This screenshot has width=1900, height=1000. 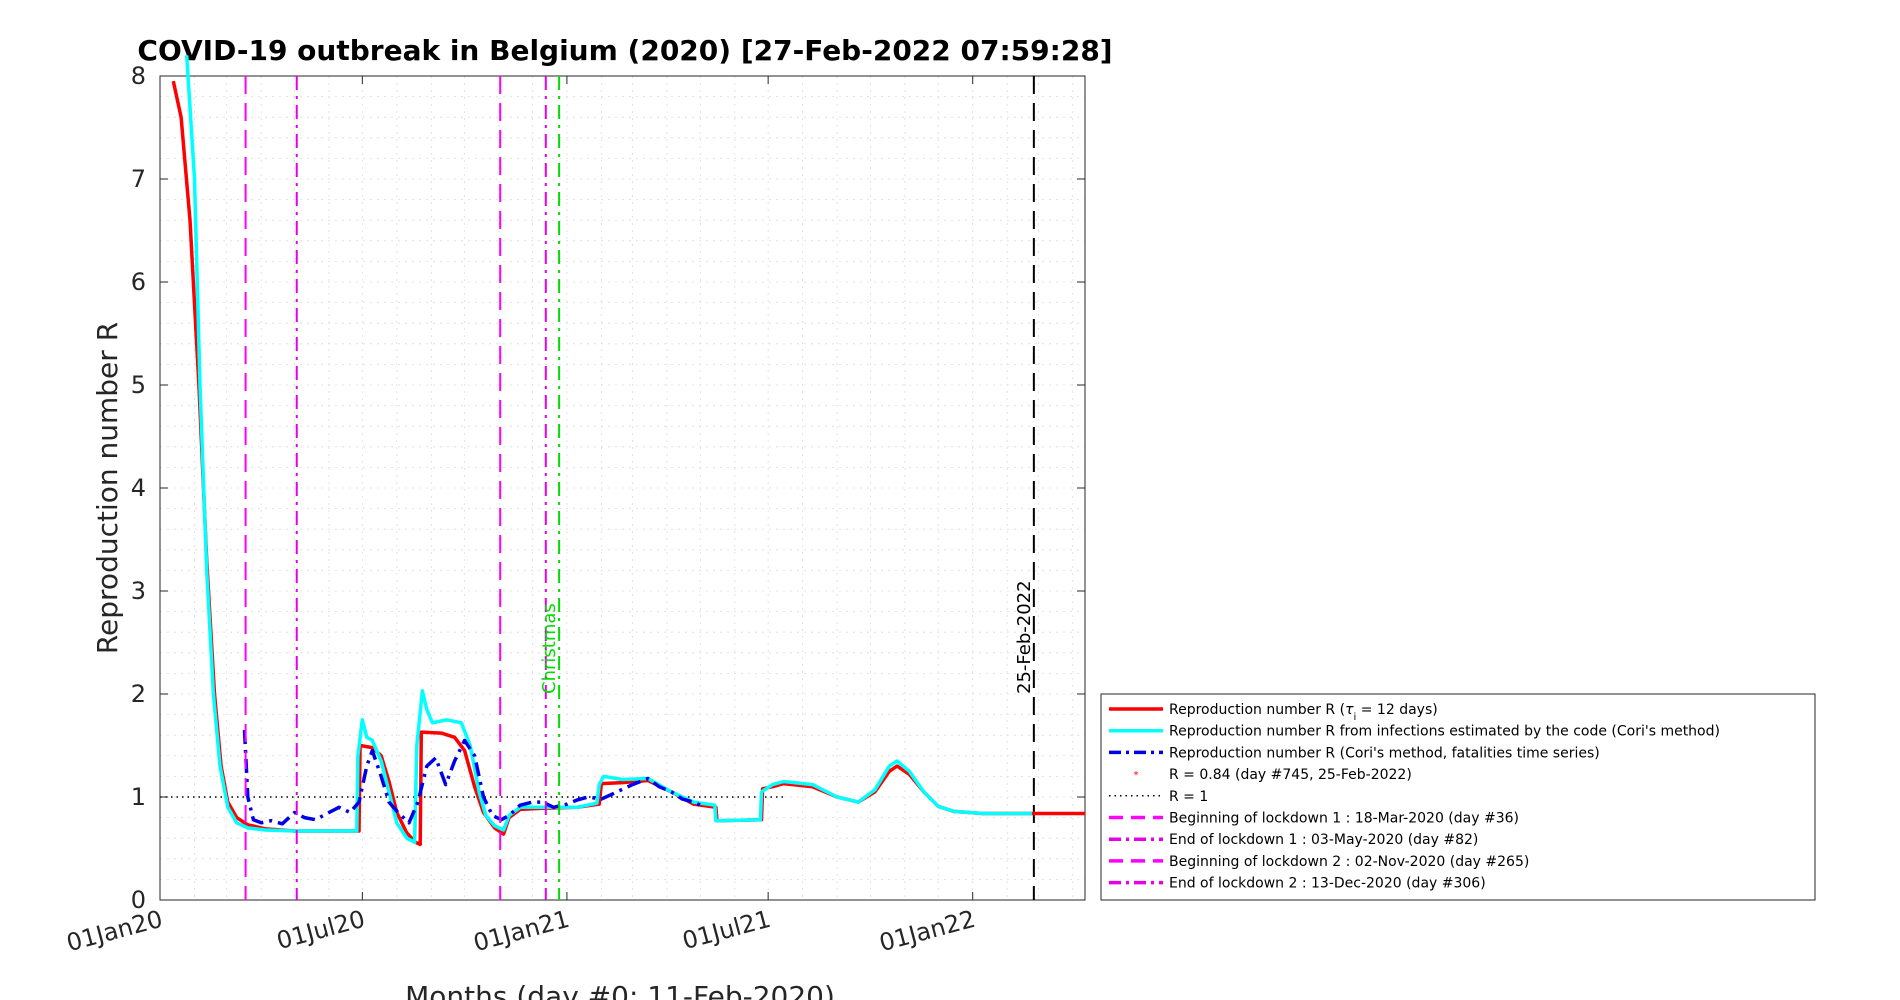 I want to click on y-tick-label: 6, so click(x=138, y=282).